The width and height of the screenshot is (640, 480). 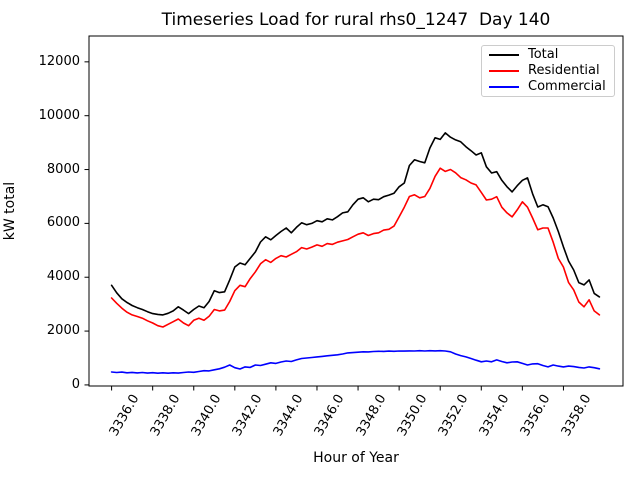 I want to click on series-line-commercial, so click(x=355, y=362).